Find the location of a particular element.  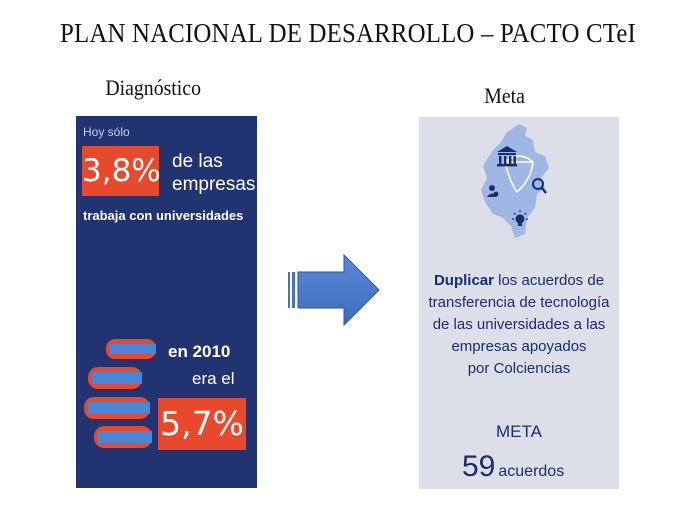

people-icon is located at coordinates (493, 191).